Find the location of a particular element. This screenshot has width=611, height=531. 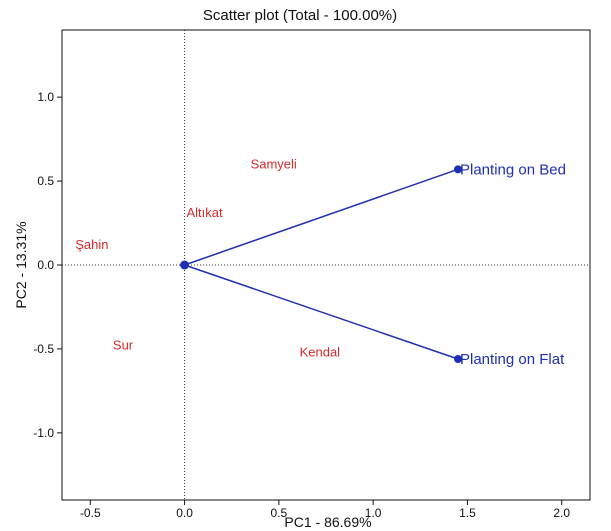

y-tick-label: -0.5 is located at coordinates (43, 349).